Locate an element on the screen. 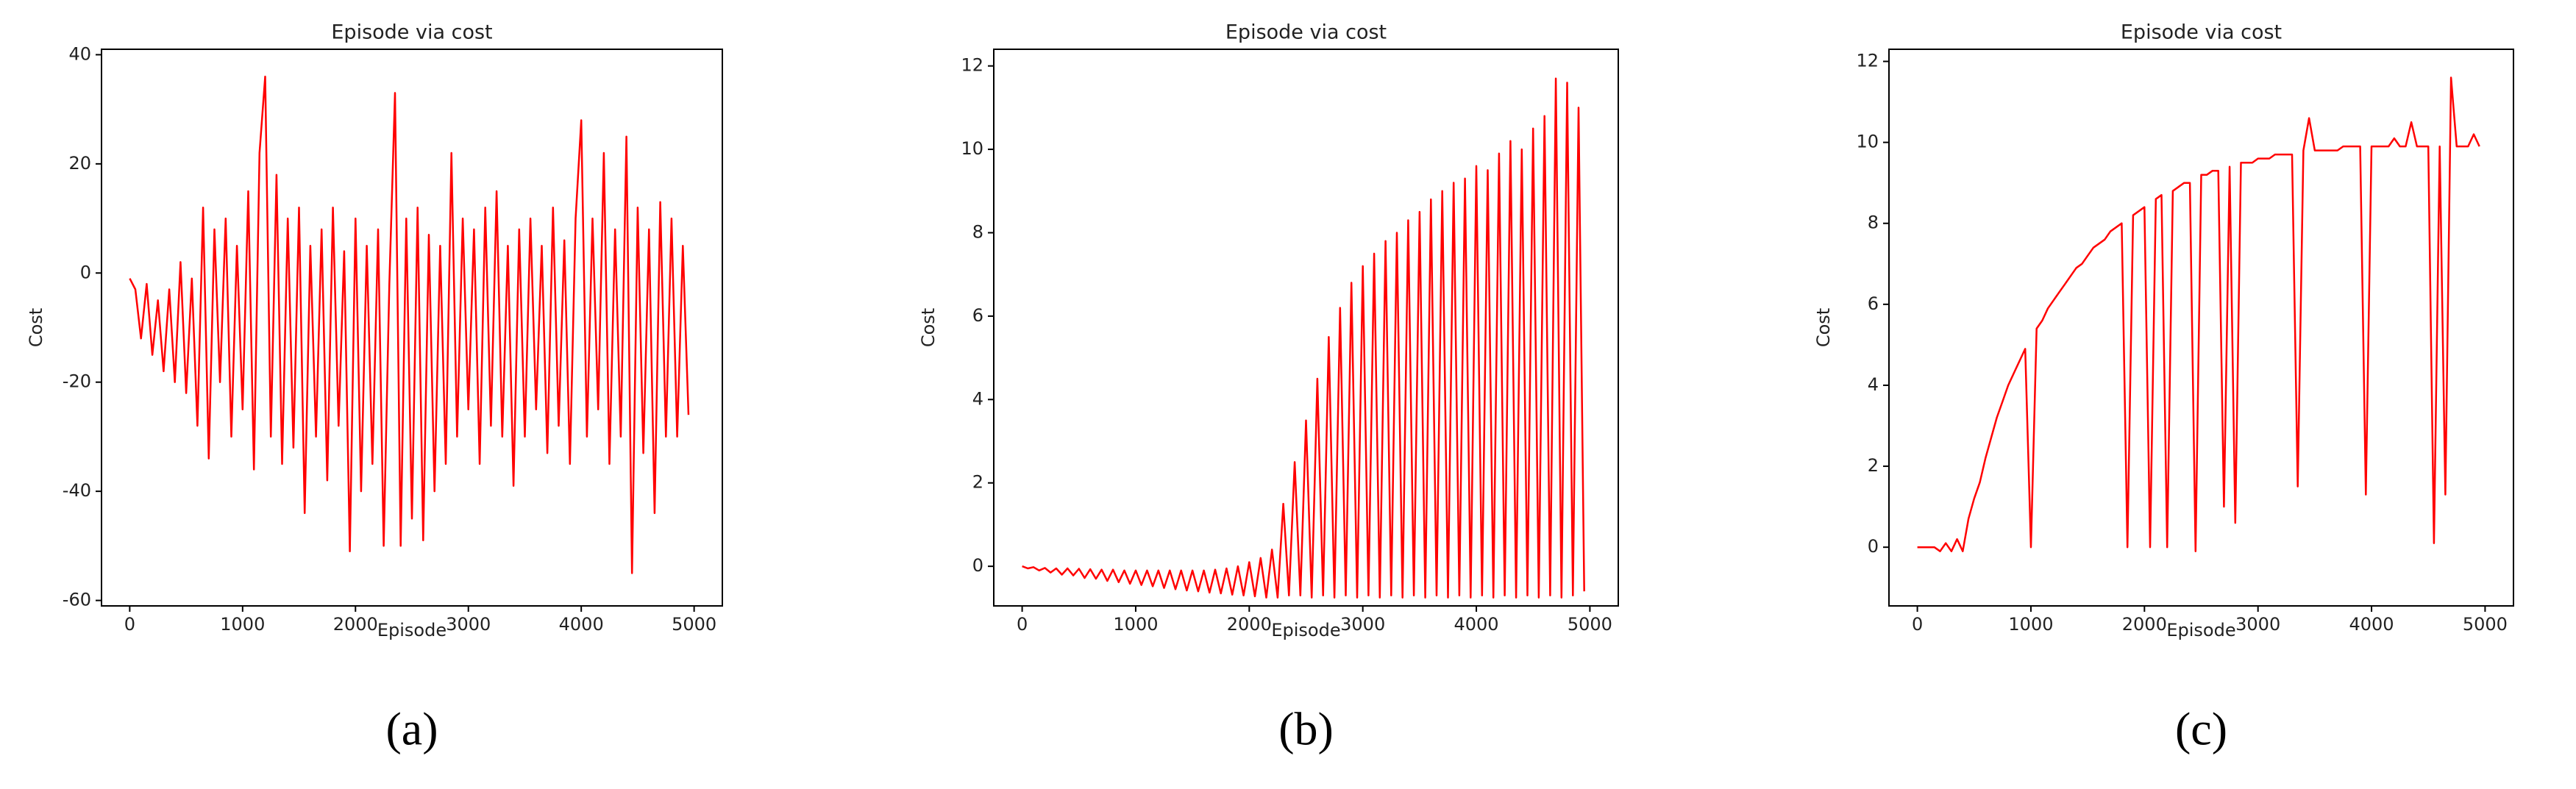  y-tick-label: -60 is located at coordinates (77, 600).